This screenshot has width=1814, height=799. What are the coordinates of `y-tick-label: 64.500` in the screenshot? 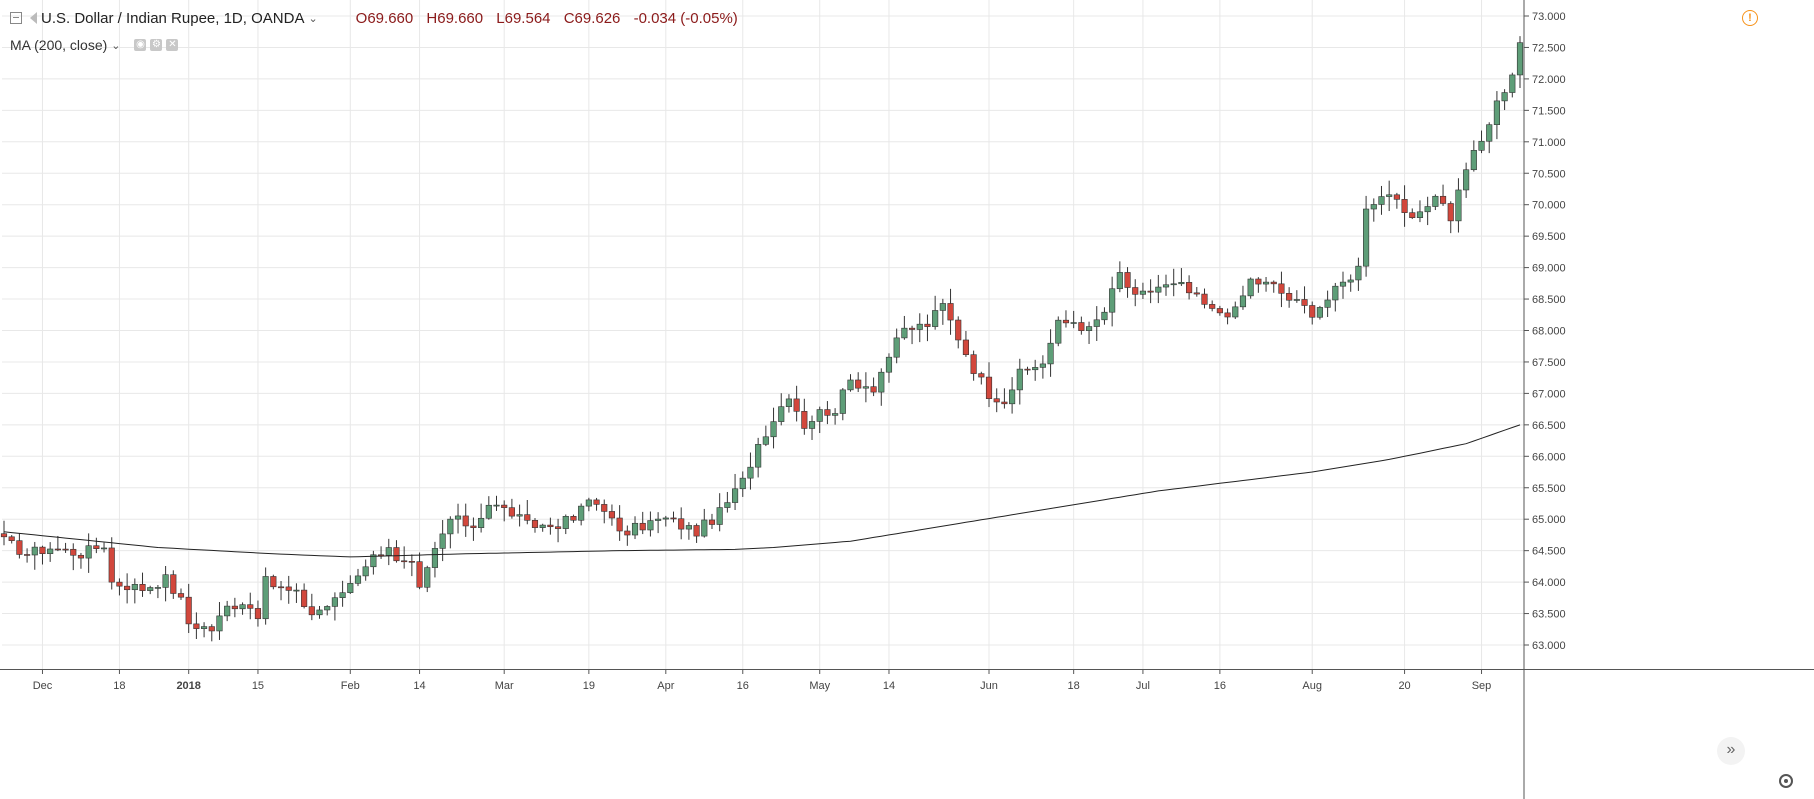 It's located at (1549, 552).